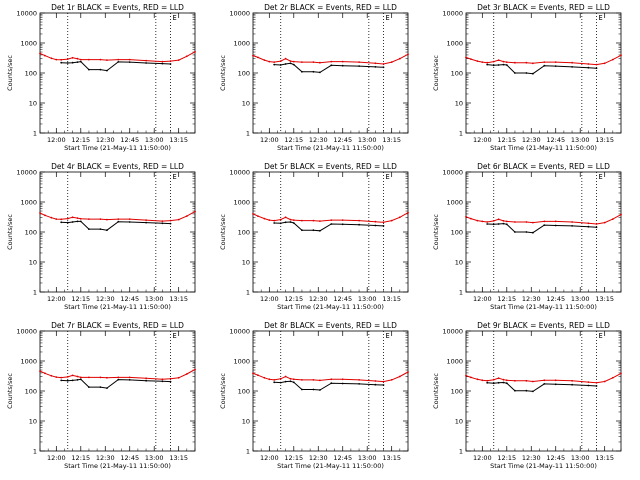 The width and height of the screenshot is (640, 480). Describe the element at coordinates (543, 325) in the screenshot. I see `panel-title: Det 9r BLACK = Events, RED = LLD` at that location.